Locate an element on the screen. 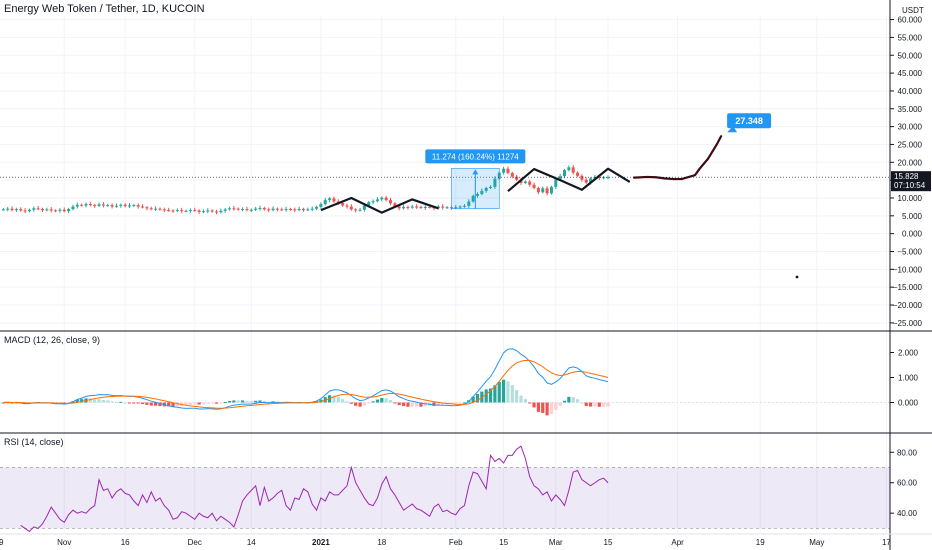  rsi-line is located at coordinates (314, 489).